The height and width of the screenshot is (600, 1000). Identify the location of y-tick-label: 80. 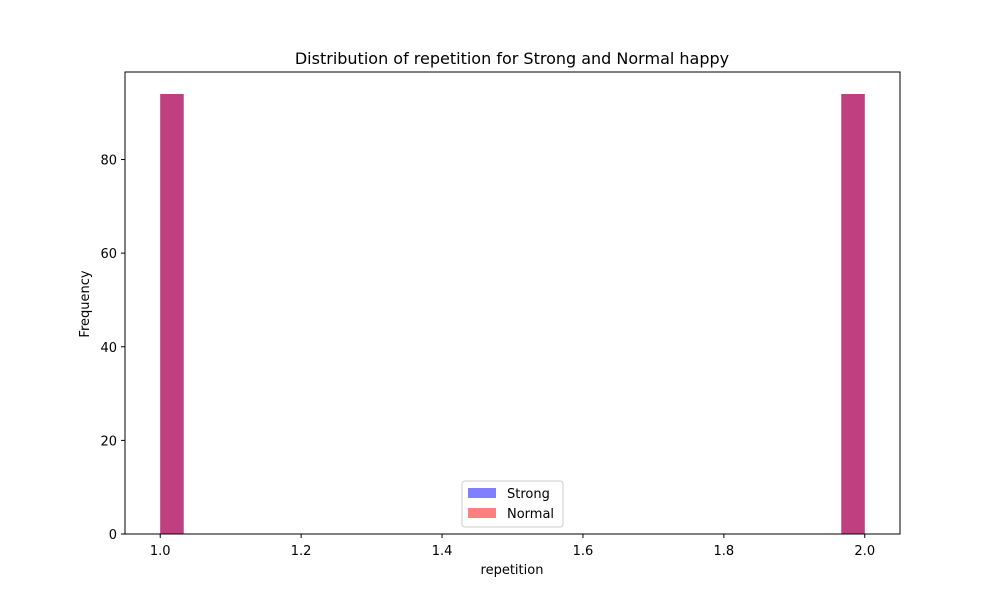
(108, 161).